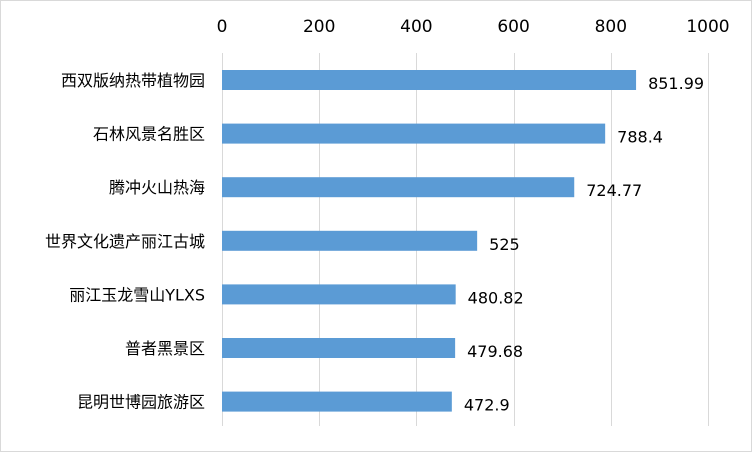  Describe the element at coordinates (504, 244) in the screenshot. I see `data-label: 525` at that location.